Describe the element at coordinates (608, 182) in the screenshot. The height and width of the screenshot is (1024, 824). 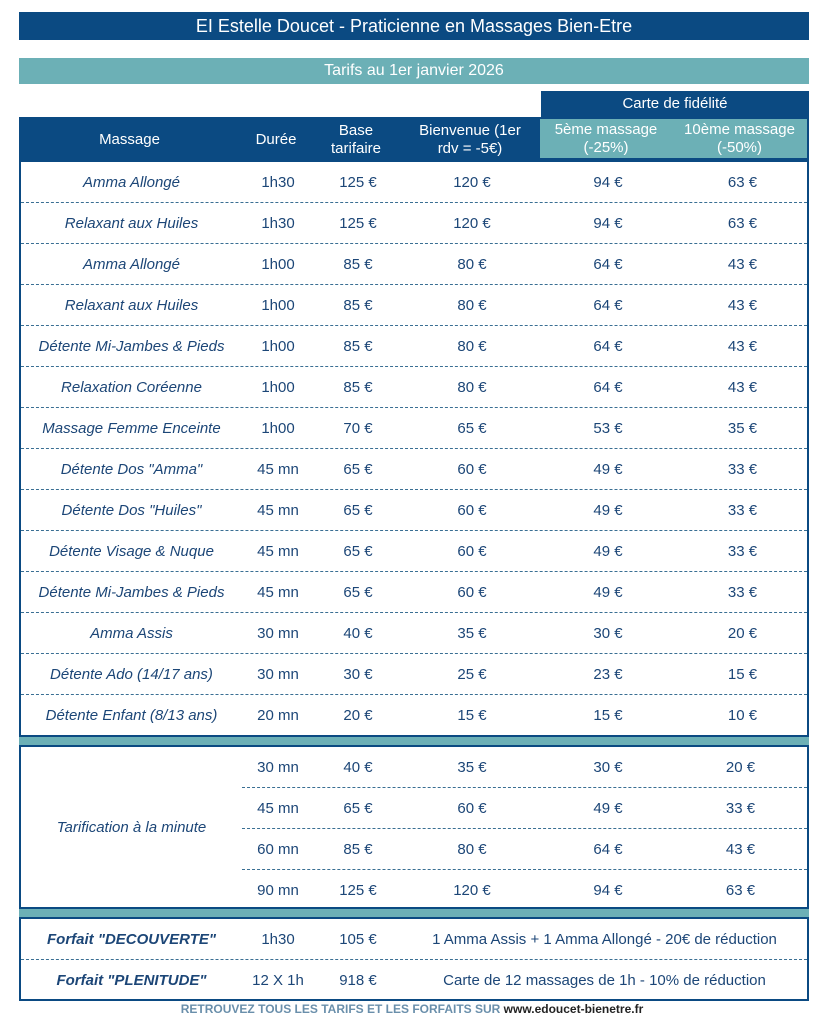
I see `cell-5eme: 94 €` at that location.